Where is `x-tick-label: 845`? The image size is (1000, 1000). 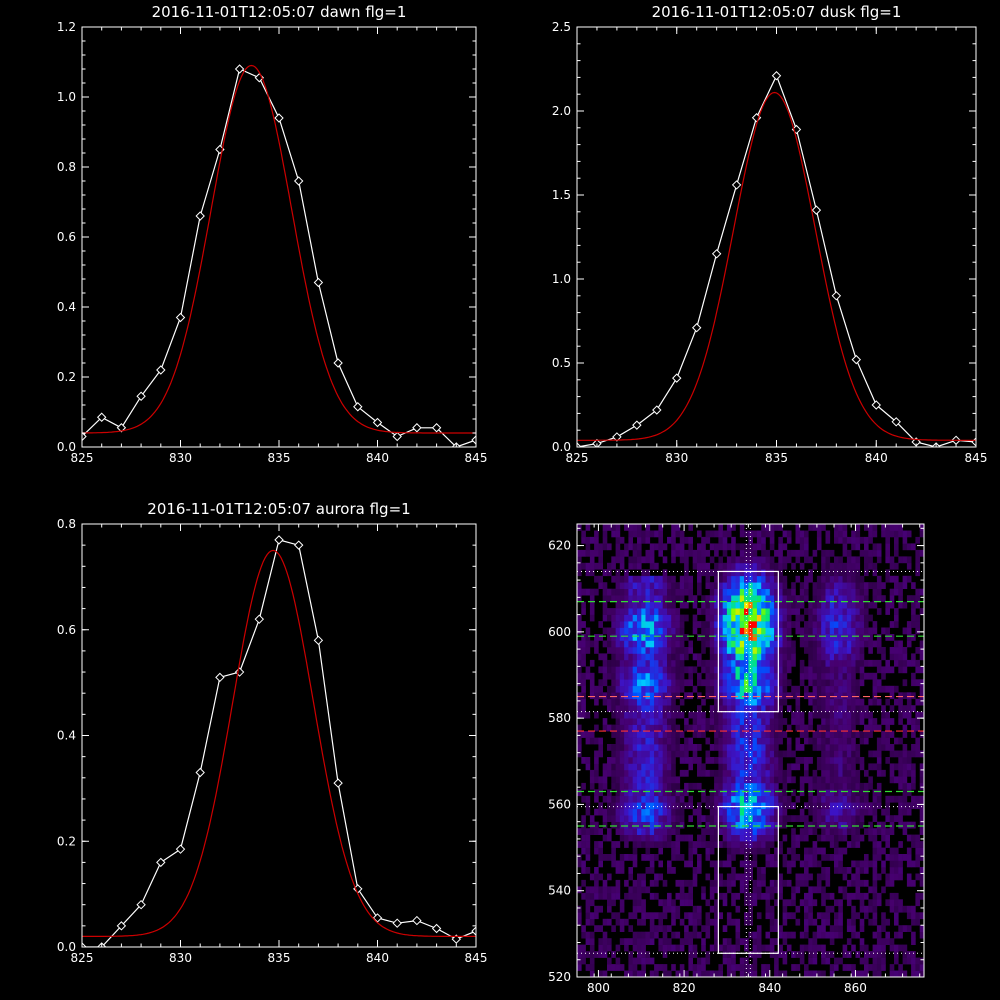 x-tick-label: 845 is located at coordinates (476, 458).